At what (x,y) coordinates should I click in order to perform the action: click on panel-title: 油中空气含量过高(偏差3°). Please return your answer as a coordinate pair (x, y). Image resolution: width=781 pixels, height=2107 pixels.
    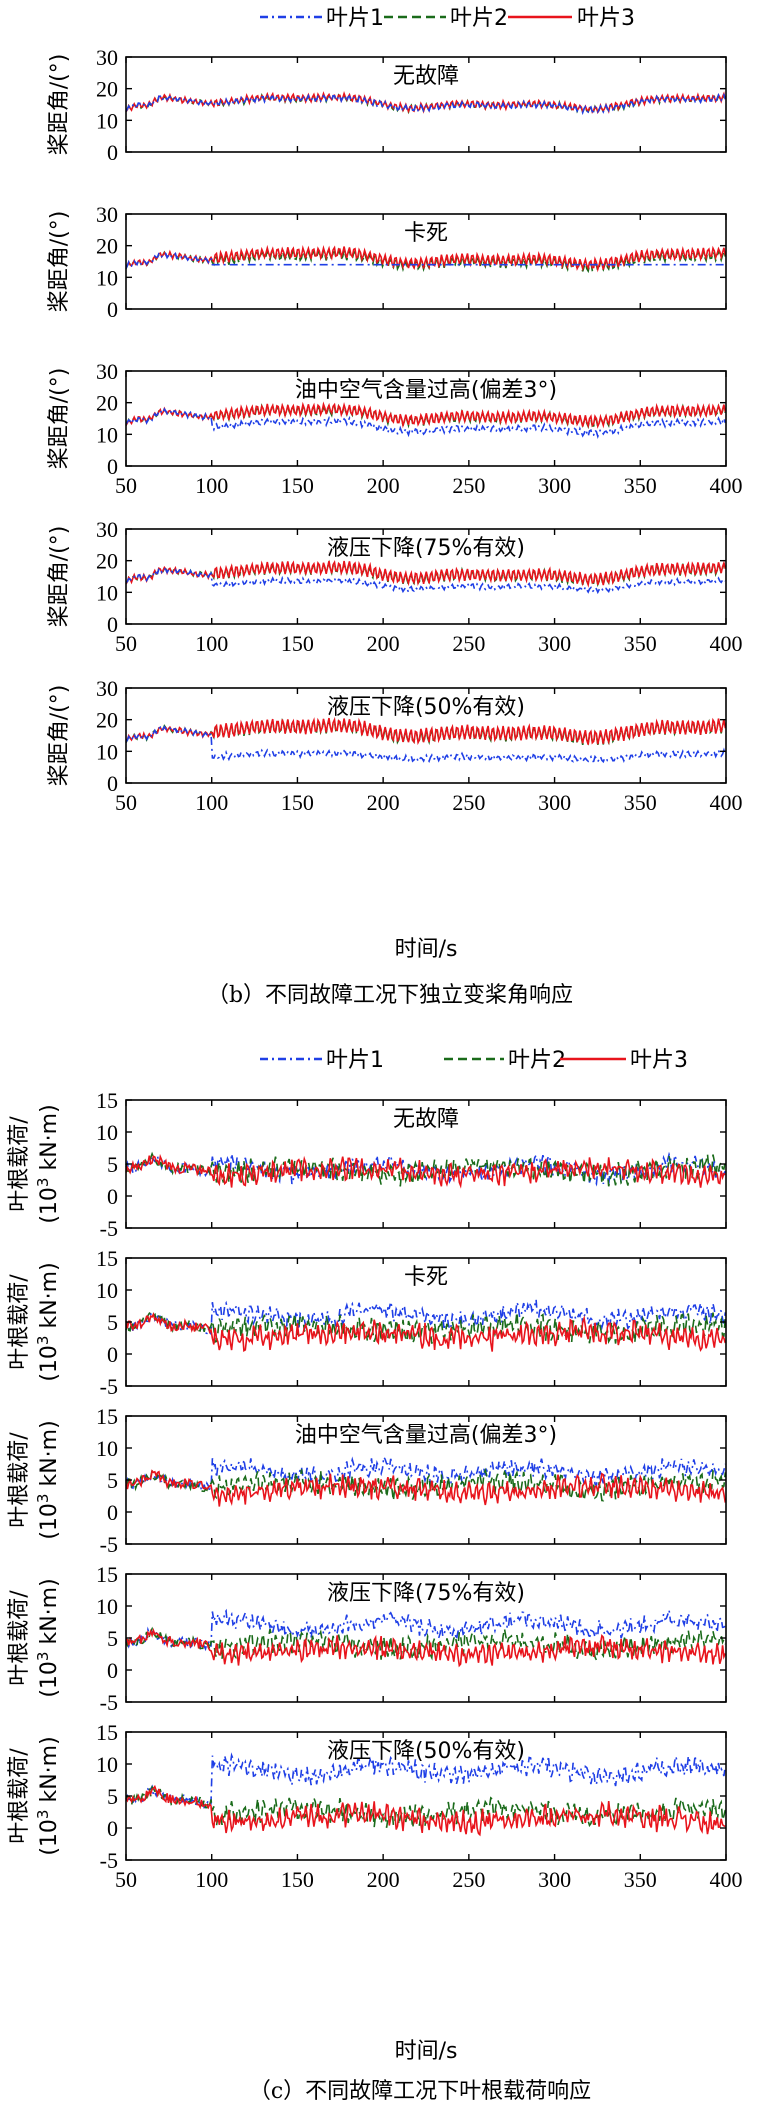
    Looking at the image, I should click on (426, 1435).